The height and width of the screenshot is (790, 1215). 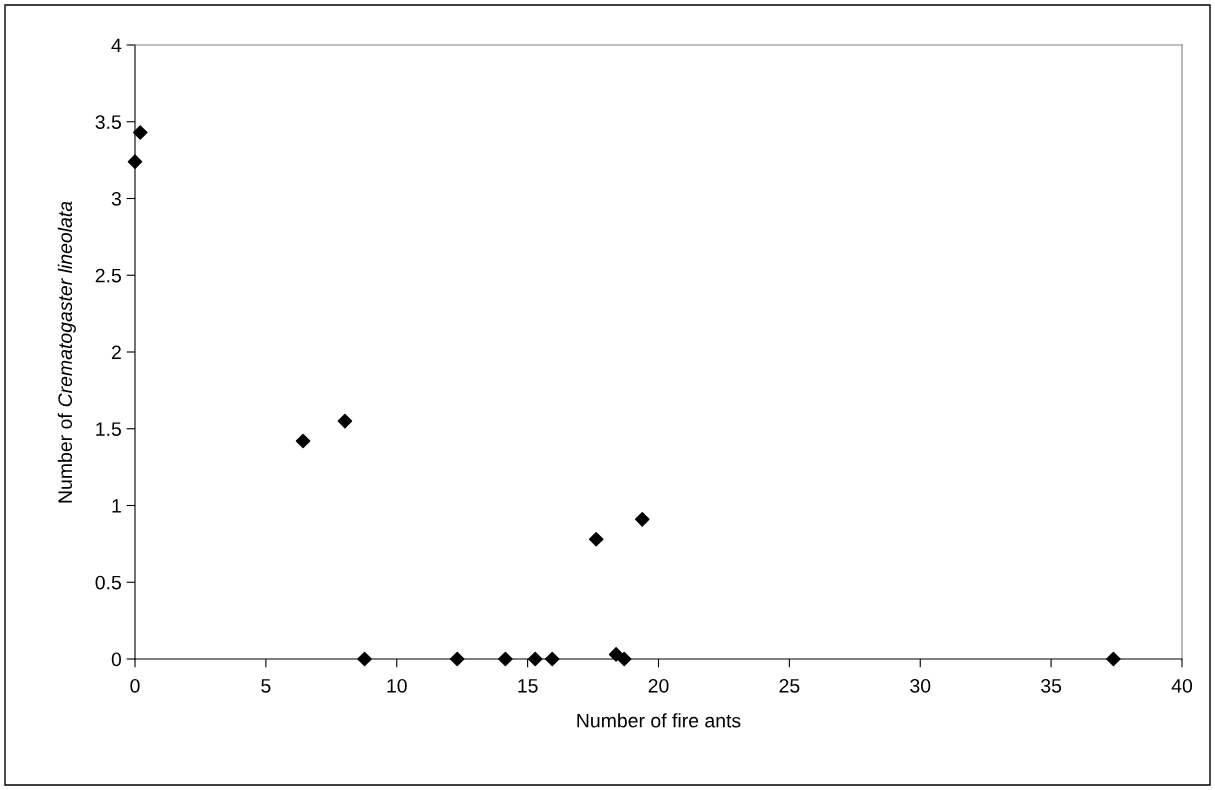 I want to click on x-tick-label: 5, so click(x=266, y=686).